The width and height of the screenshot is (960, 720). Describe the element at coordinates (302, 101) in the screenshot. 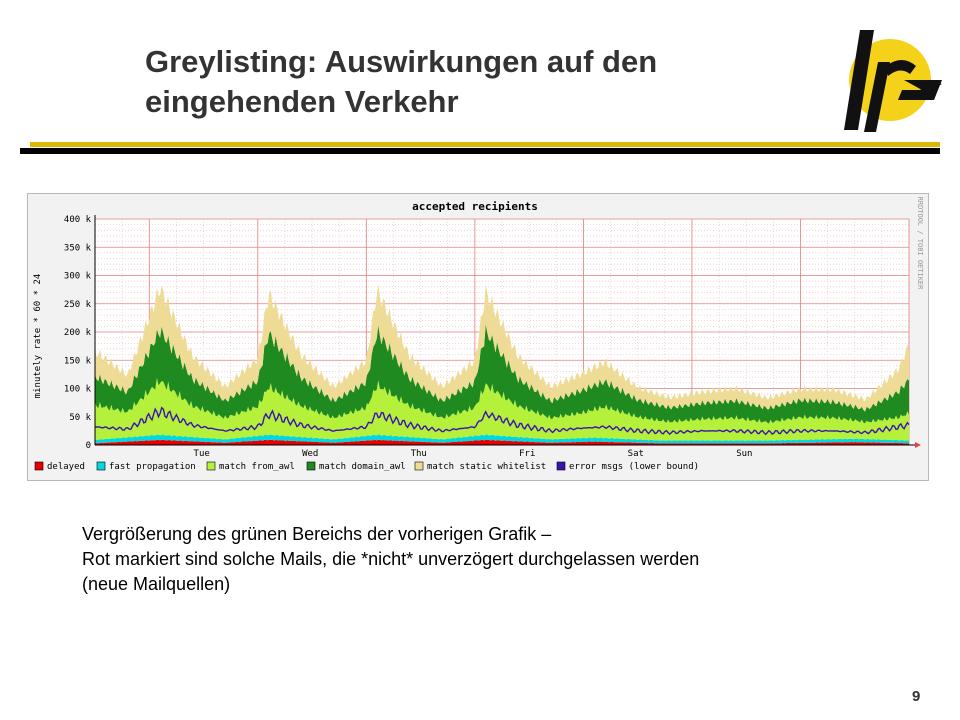

I see `title-line-2: eingehenden Verkehr` at that location.